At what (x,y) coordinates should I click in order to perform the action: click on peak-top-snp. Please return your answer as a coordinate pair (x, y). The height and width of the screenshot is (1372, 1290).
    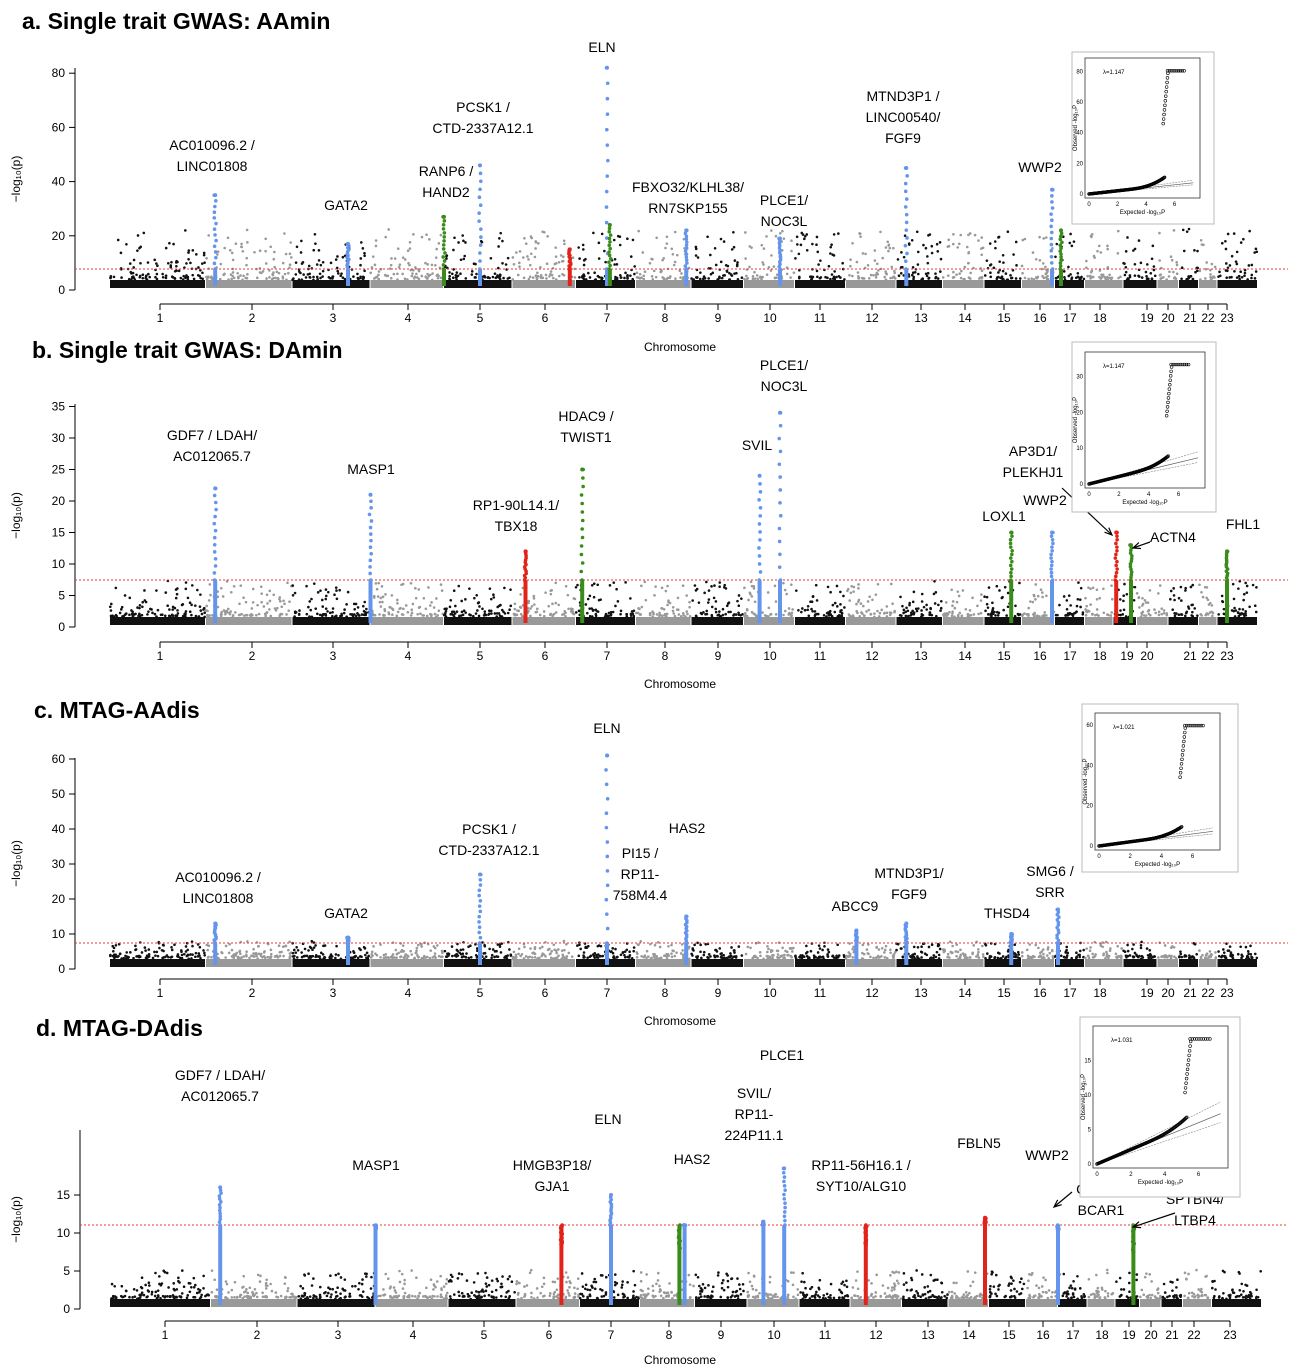
    Looking at the image, I should click on (686, 230).